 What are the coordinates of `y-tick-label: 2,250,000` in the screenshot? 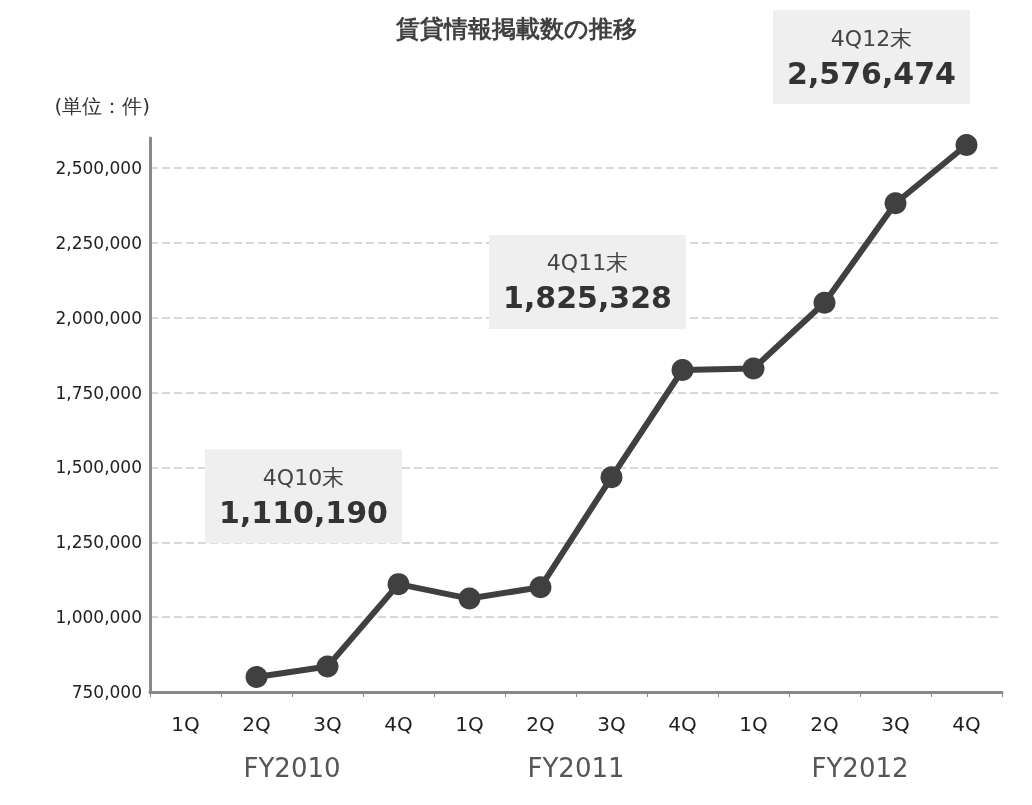 It's located at (98, 242).